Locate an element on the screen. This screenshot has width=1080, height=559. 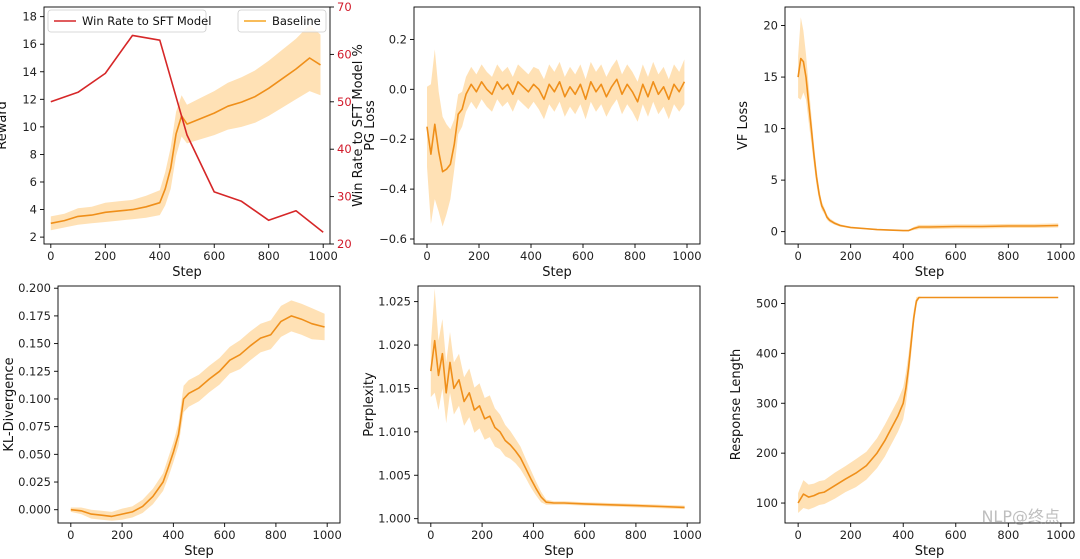
y-tick-label: 300 is located at coordinates (767, 403).